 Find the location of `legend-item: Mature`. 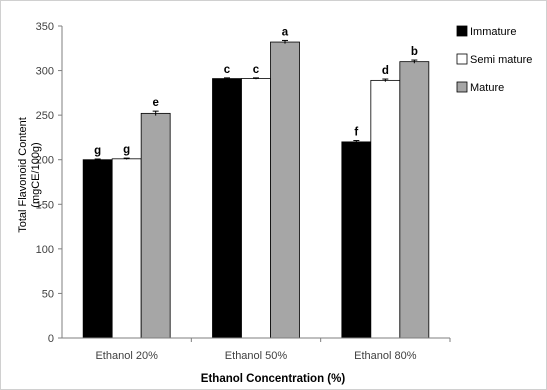

legend-item: Mature is located at coordinates (480, 87).